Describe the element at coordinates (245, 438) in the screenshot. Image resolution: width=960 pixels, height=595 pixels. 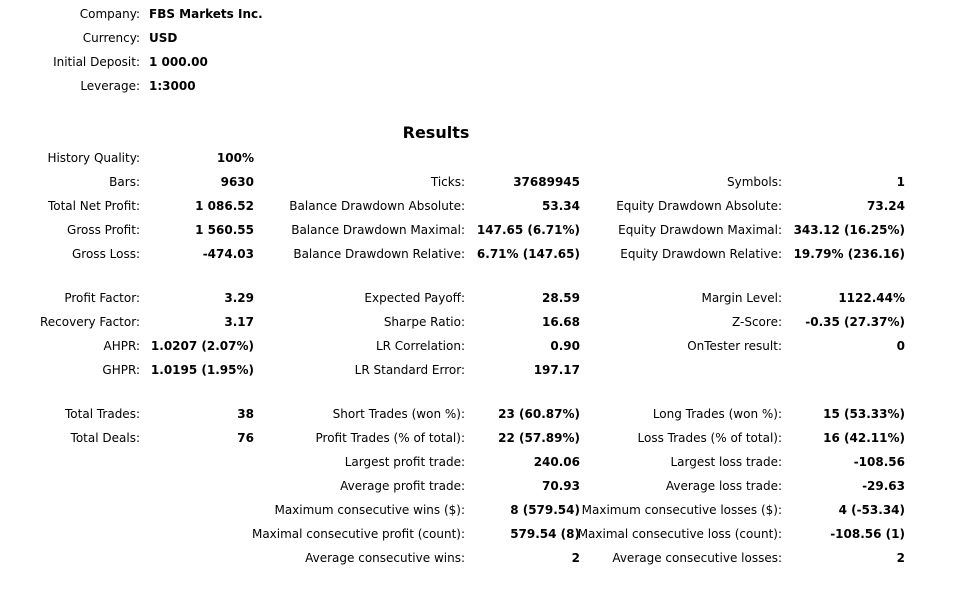
I see `stat-value: 76` at that location.